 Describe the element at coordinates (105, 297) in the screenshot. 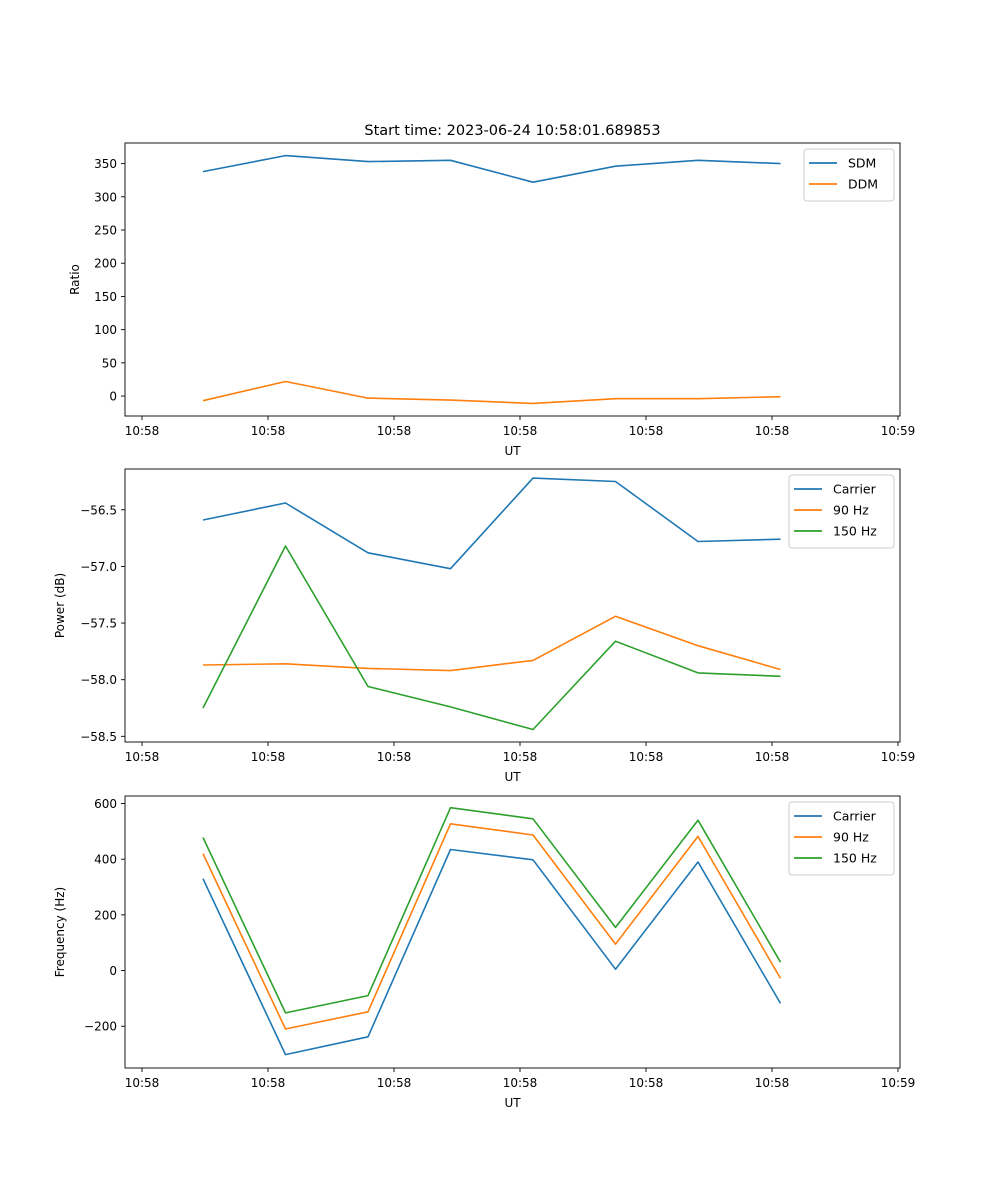

I see `y-tick-label: 150` at that location.